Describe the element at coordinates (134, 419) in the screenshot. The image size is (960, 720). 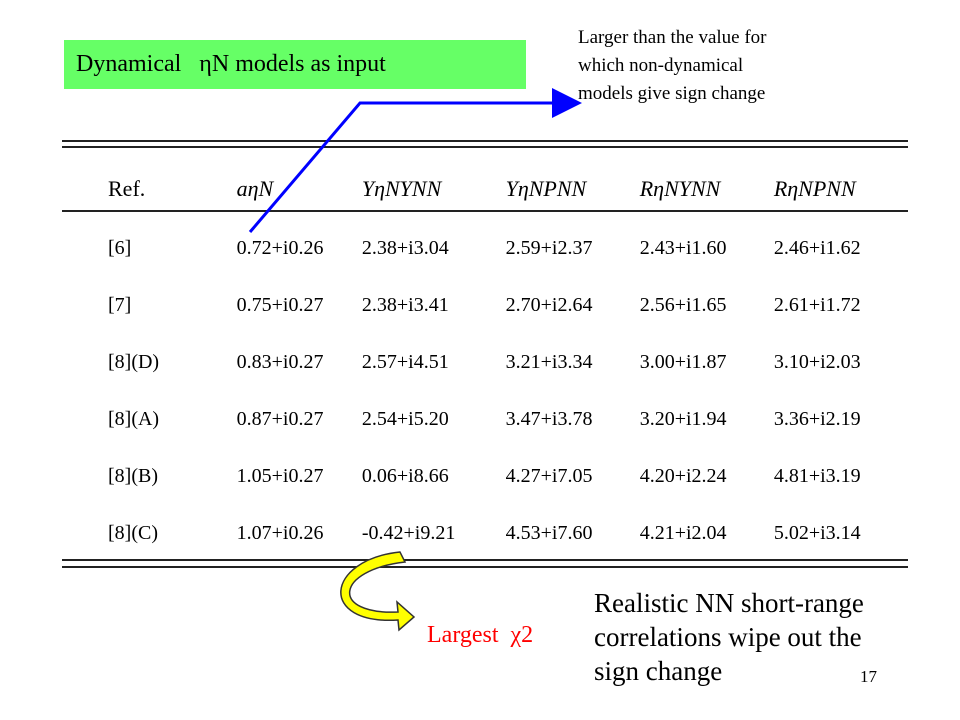
I see `cell-ref: [8](A)` at that location.